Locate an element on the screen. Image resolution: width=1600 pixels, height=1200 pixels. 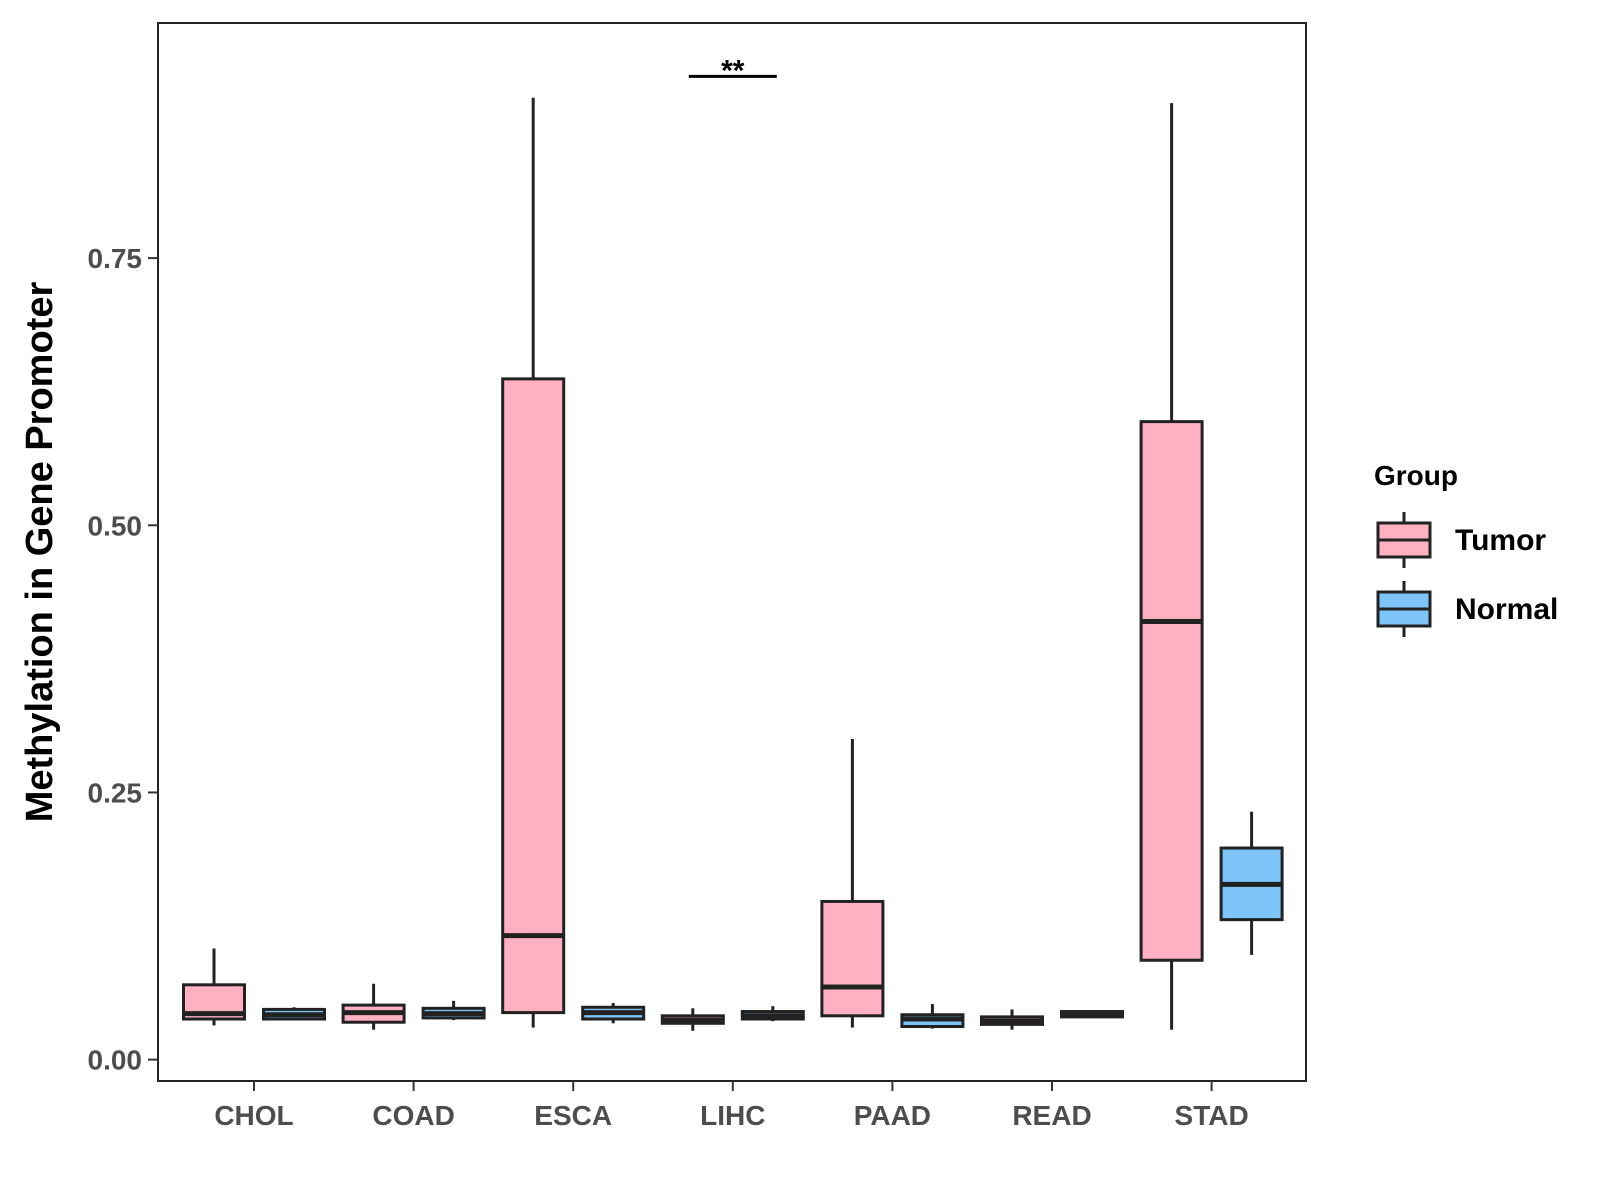
box-tumor-paad is located at coordinates (852, 883).